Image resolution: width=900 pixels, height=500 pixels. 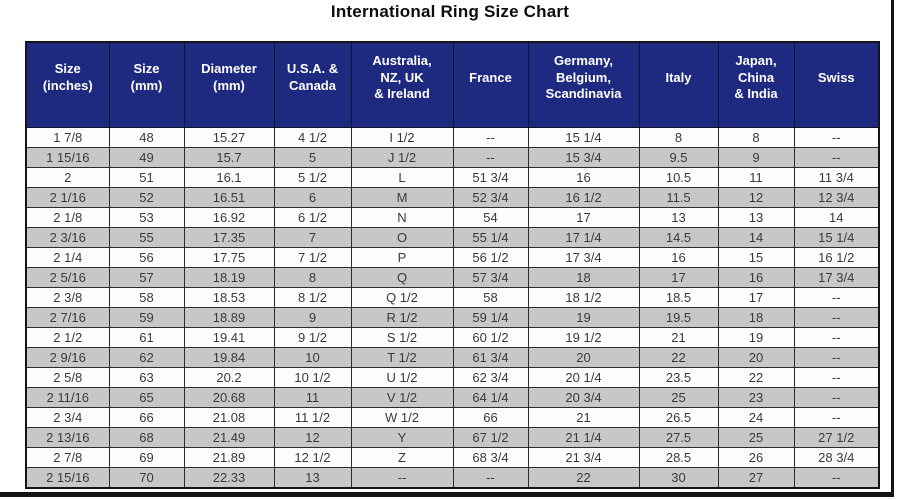 What do you see at coordinates (146, 177) in the screenshot?
I see `table-cell: 51` at bounding box center [146, 177].